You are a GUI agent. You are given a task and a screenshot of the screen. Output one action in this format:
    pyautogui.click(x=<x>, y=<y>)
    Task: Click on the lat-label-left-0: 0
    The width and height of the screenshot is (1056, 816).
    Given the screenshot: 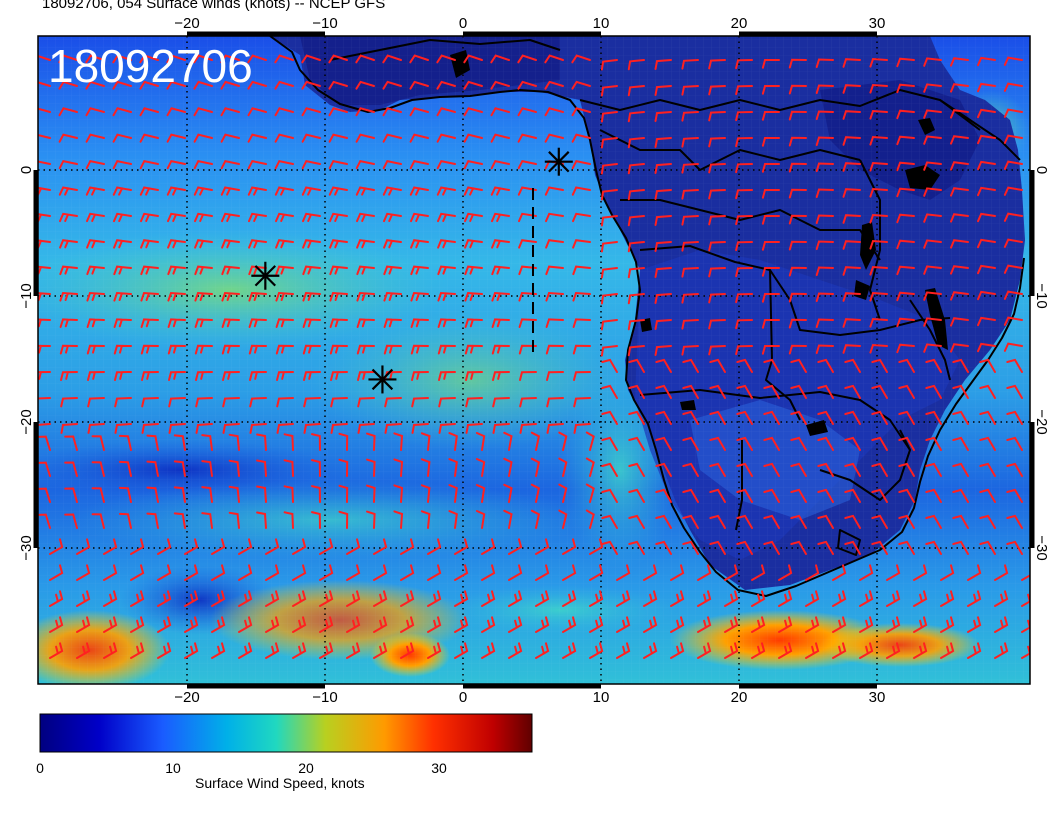 What is the action you would take?
    pyautogui.click(x=26, y=170)
    